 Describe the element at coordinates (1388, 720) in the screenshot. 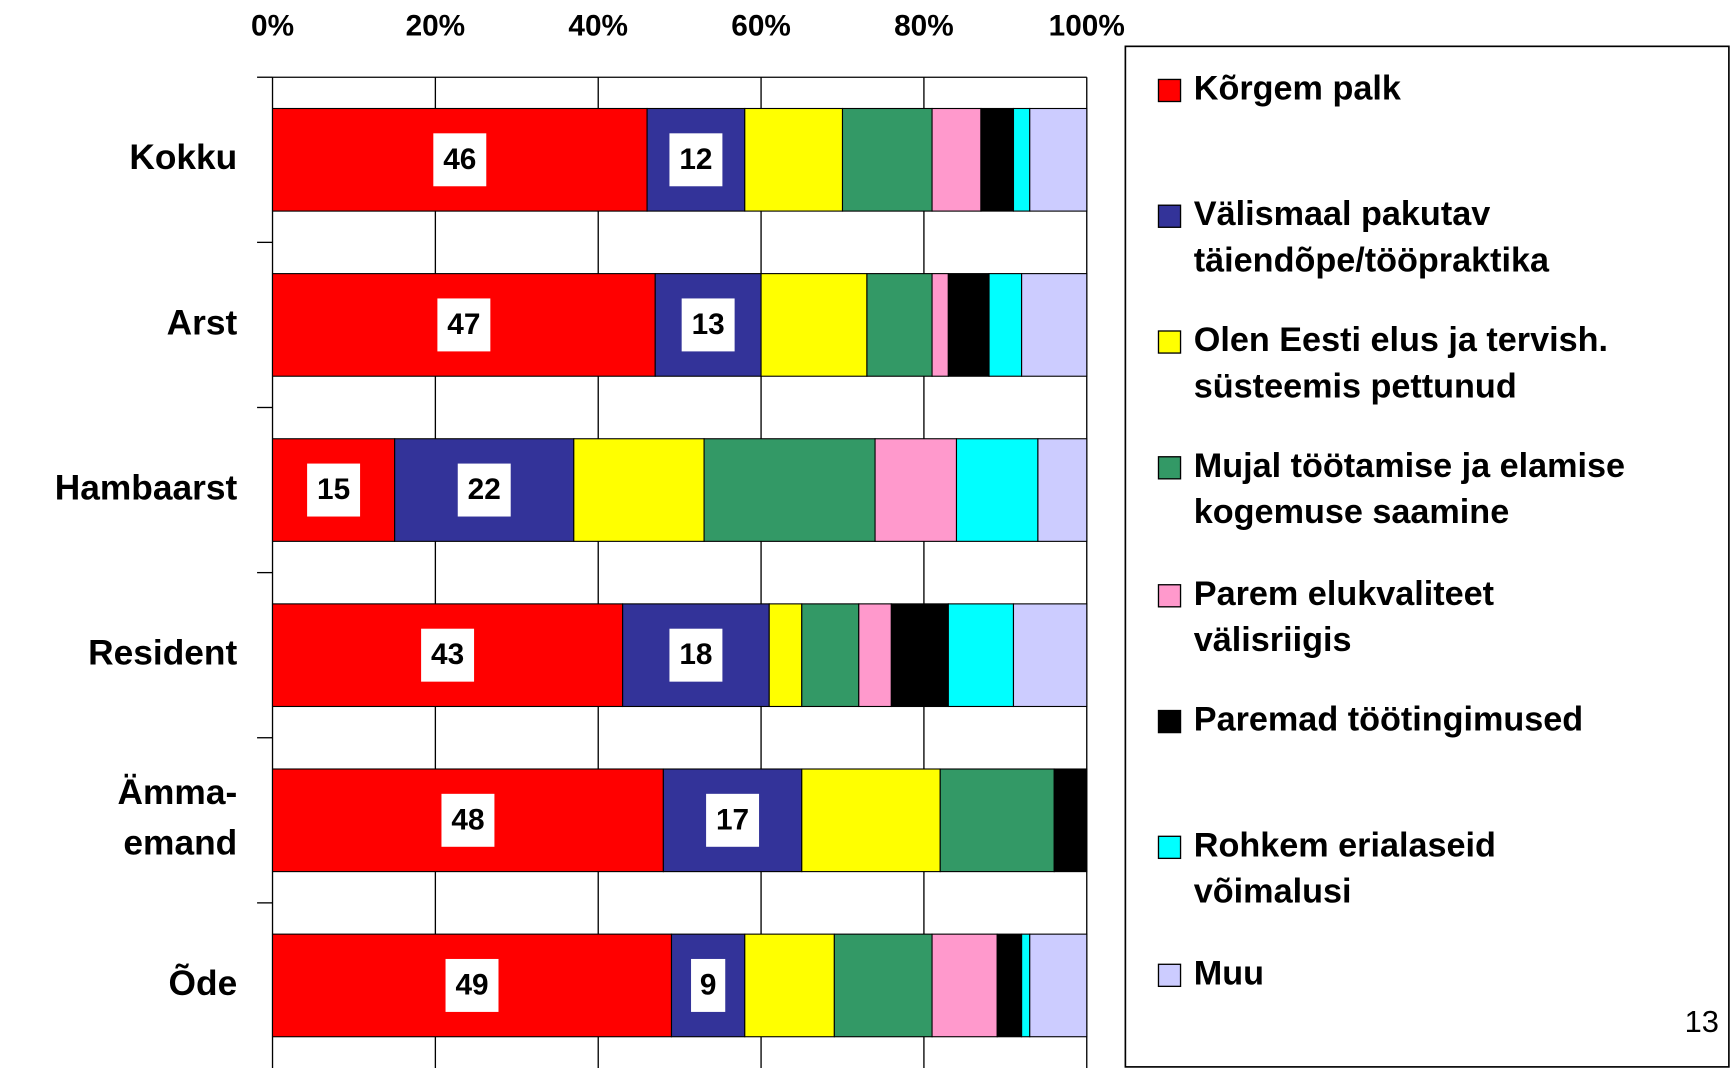

I see `legend-label: Paremad töötingimused` at that location.